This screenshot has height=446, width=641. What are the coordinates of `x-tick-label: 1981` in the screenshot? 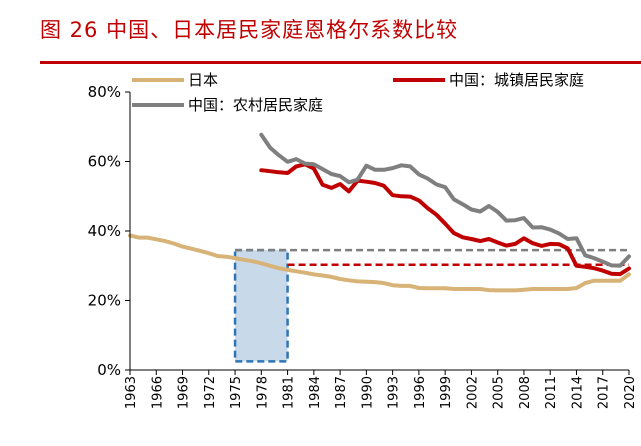 It's located at (289, 392).